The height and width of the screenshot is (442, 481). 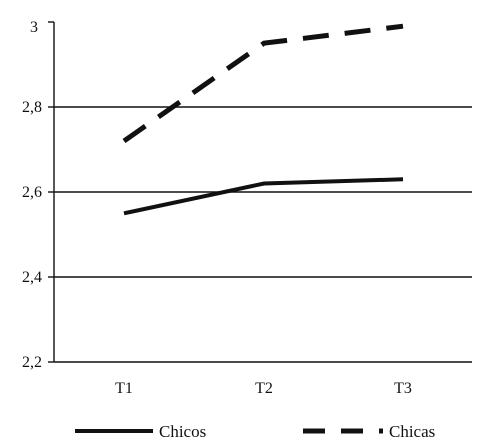 What do you see at coordinates (32, 277) in the screenshot?
I see `y-tick-label: 2,4` at bounding box center [32, 277].